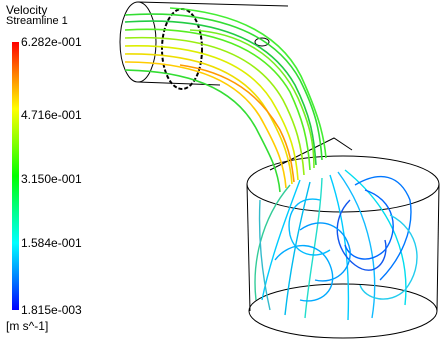  What do you see at coordinates (213, 4) in the screenshot?
I see `inlet-edge-top` at bounding box center [213, 4].